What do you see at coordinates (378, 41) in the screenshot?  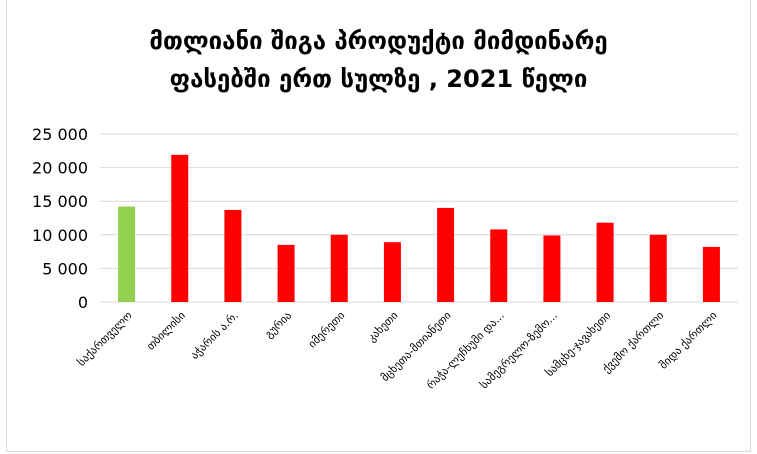 I see `chart-title-line-1: მთლიანი შიგა პროდუქტი მიმდინარე` at bounding box center [378, 41].